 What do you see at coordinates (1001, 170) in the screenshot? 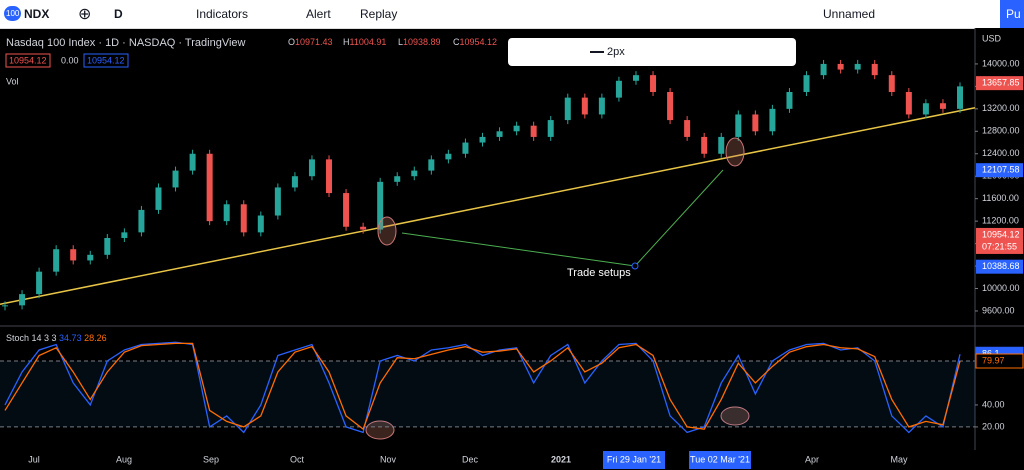
I see `price-tag-label: 12107.58` at bounding box center [1001, 170].